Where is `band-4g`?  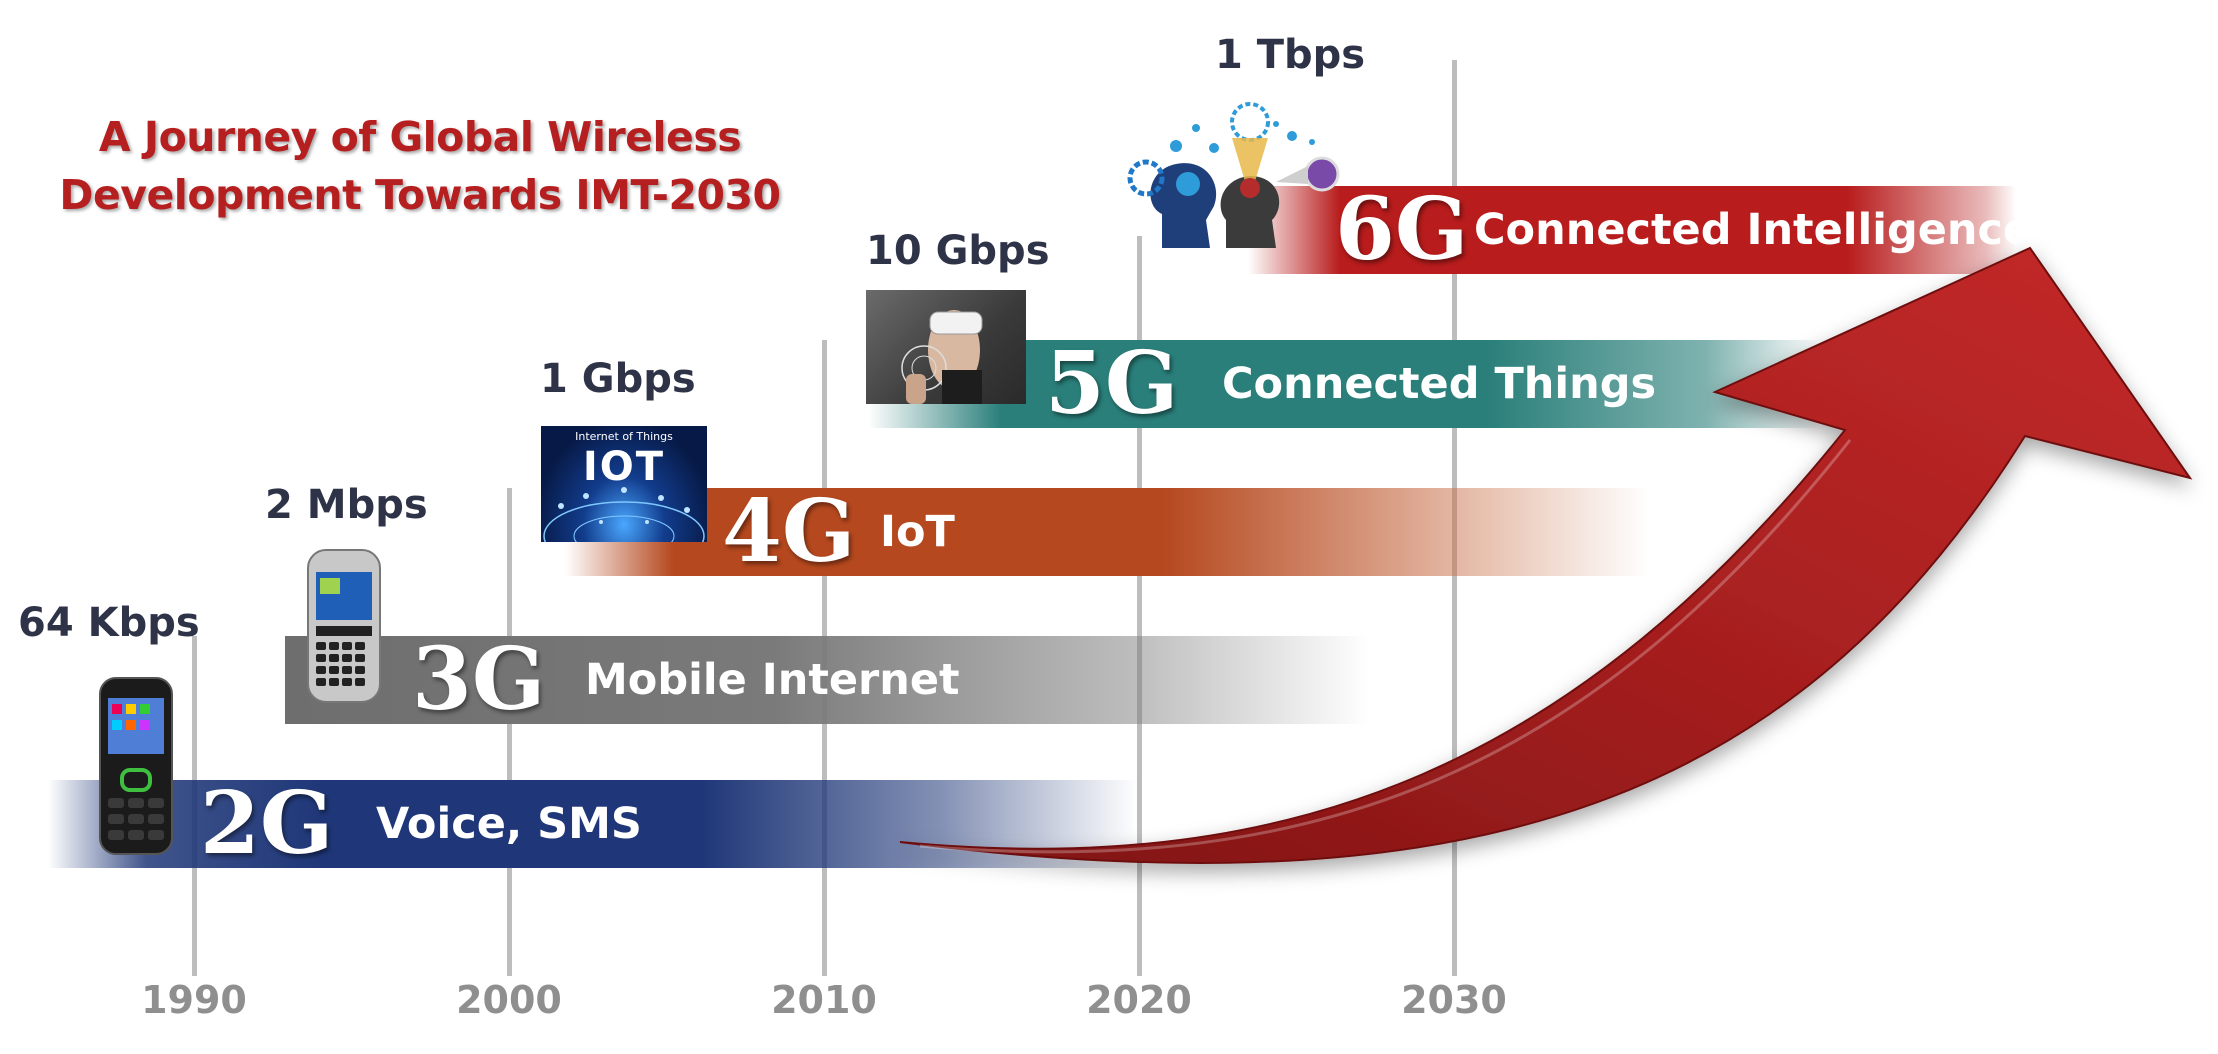
band-4g is located at coordinates (1107, 532).